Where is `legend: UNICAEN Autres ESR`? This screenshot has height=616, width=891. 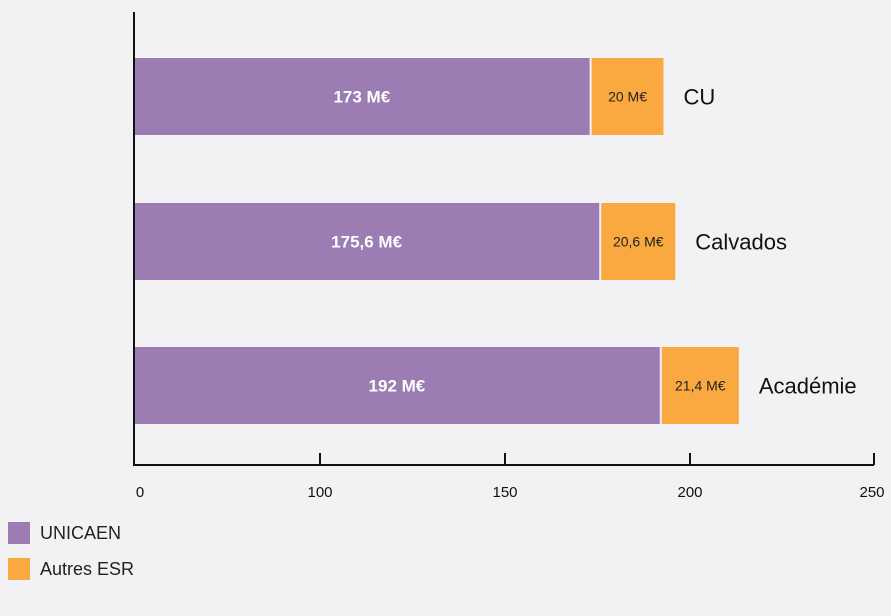 legend: UNICAEN Autres ESR is located at coordinates (71, 558).